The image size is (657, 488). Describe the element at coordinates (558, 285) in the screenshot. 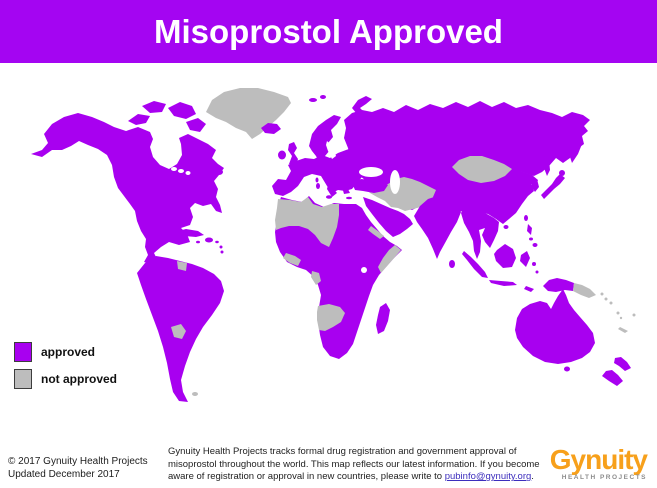

I see `region-new-guinea-west` at that location.